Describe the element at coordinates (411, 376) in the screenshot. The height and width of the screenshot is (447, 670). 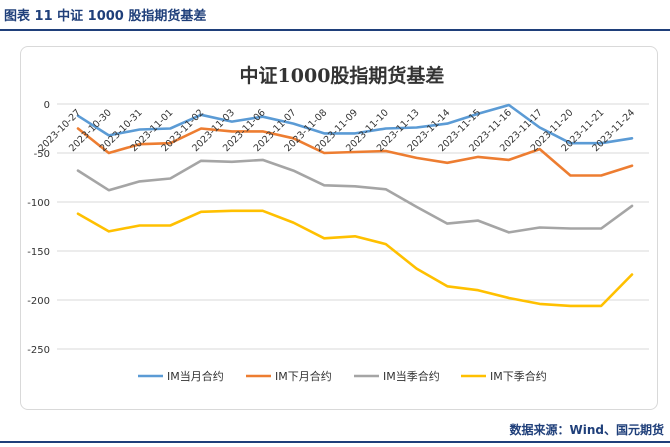
I see `legend-label: IM当季合约` at that location.